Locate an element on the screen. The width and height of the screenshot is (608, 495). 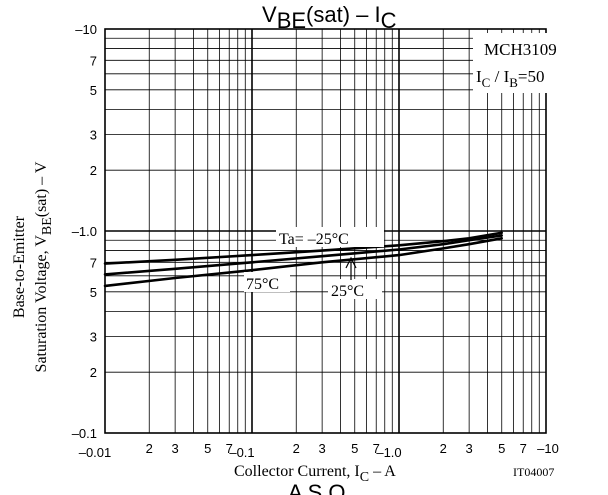
footer-text: A S O is located at coordinates (316, 487).